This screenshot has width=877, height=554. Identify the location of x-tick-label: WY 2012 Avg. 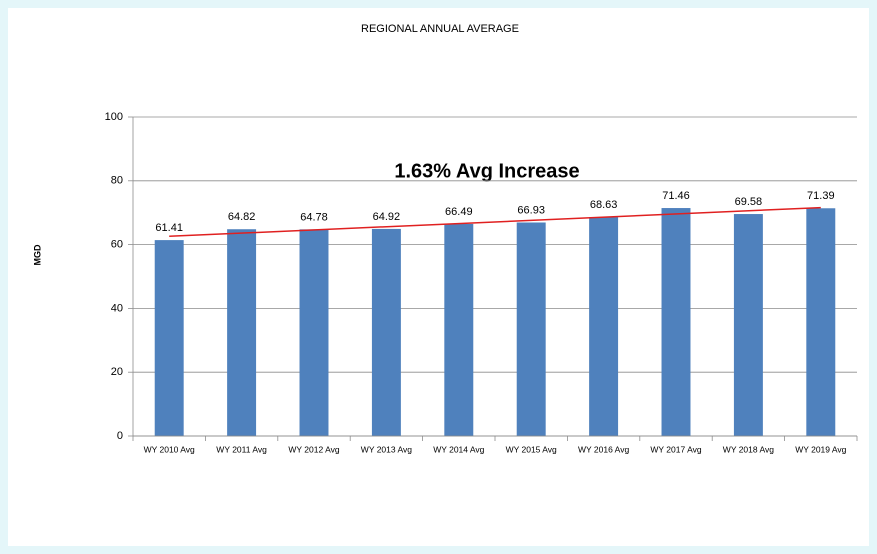
(313, 449).